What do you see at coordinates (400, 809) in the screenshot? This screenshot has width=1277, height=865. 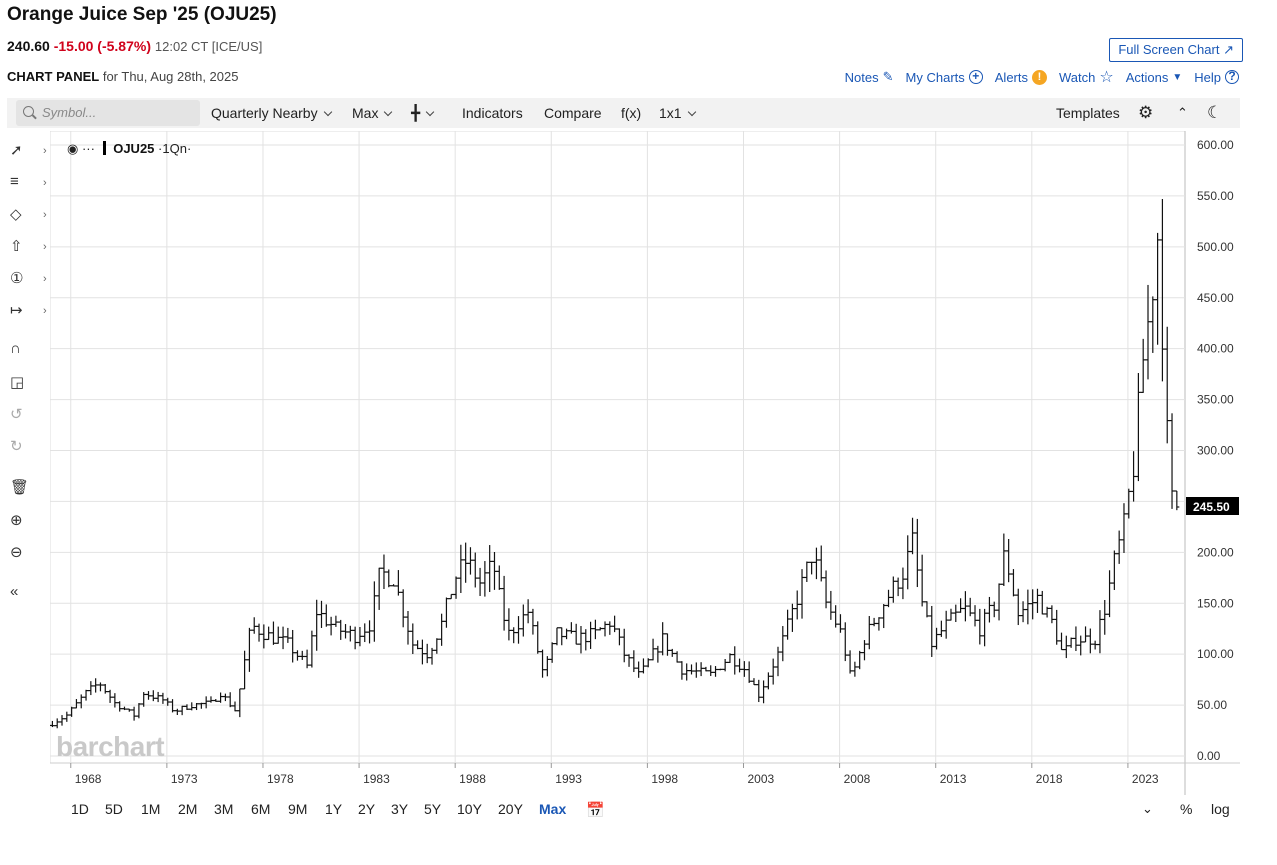 I see `range-3y: 3Y` at bounding box center [400, 809].